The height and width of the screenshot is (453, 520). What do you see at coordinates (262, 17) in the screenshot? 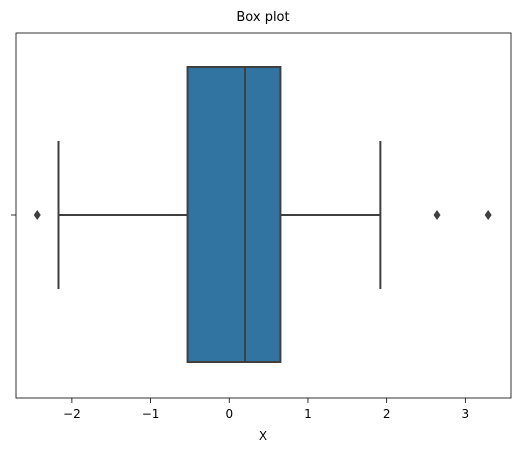
I see `chart-title: Box plot` at bounding box center [262, 17].